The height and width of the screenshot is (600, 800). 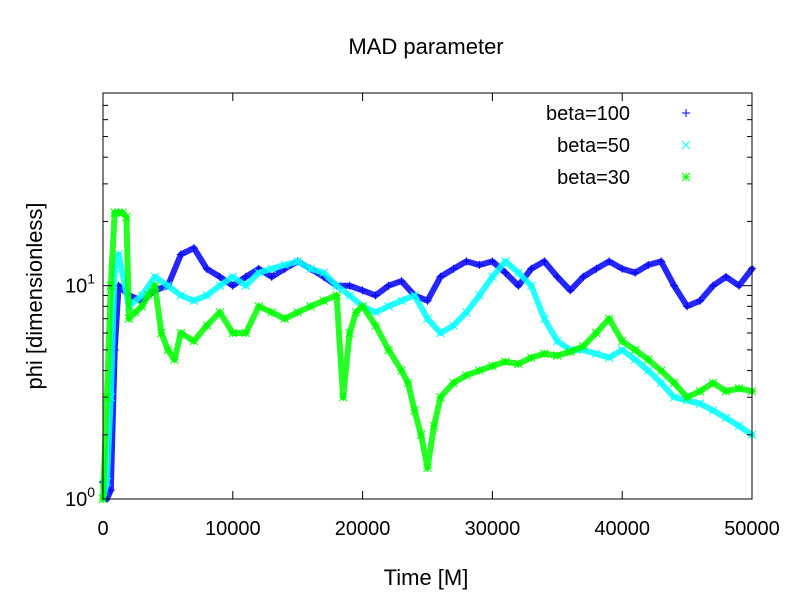 I want to click on x-tick-label: 0, so click(x=102, y=529).